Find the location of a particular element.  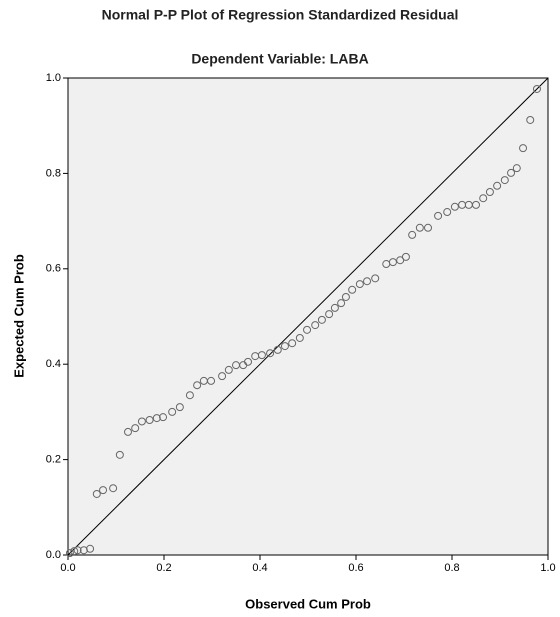

y-tick-label: 1.0 is located at coordinates (53, 78).